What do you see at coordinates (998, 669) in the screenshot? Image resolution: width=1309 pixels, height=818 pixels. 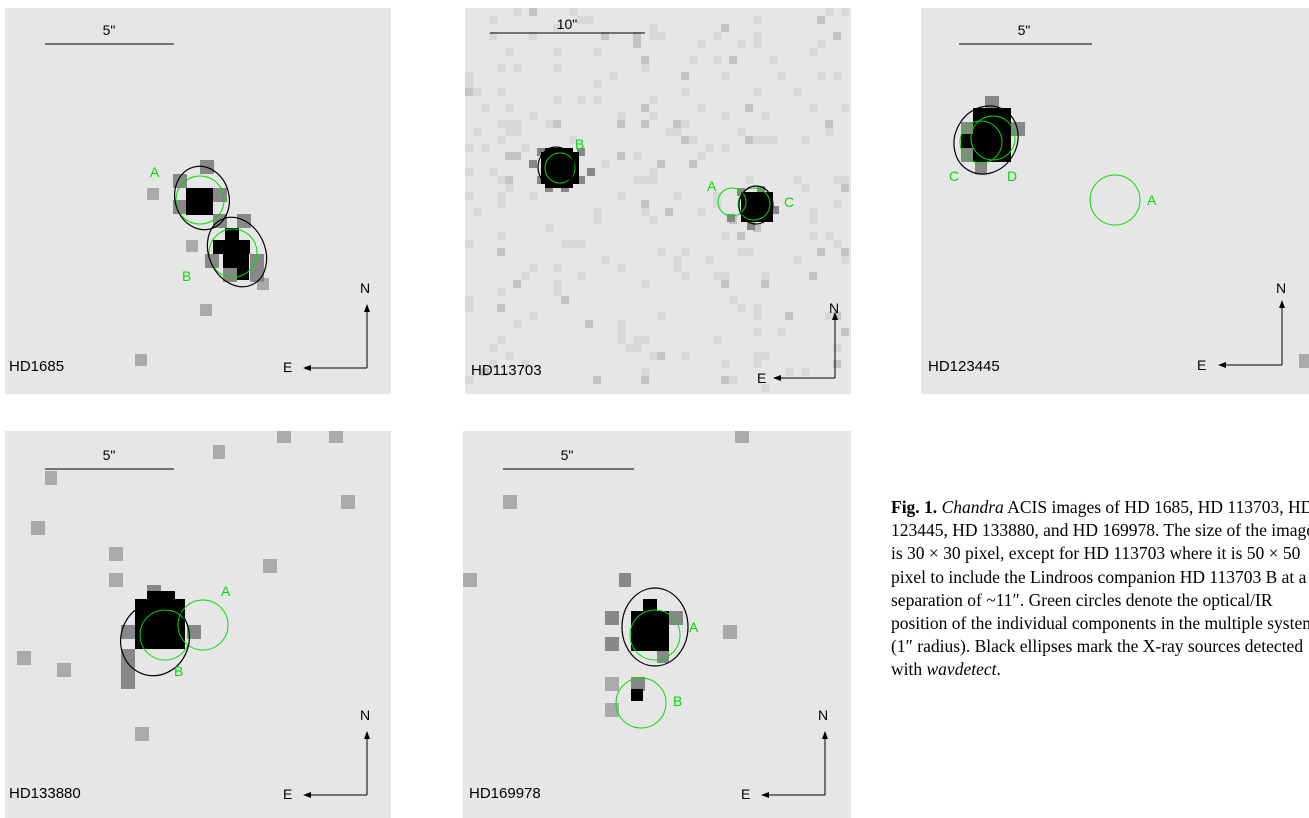 I see `caption-end: .` at bounding box center [998, 669].